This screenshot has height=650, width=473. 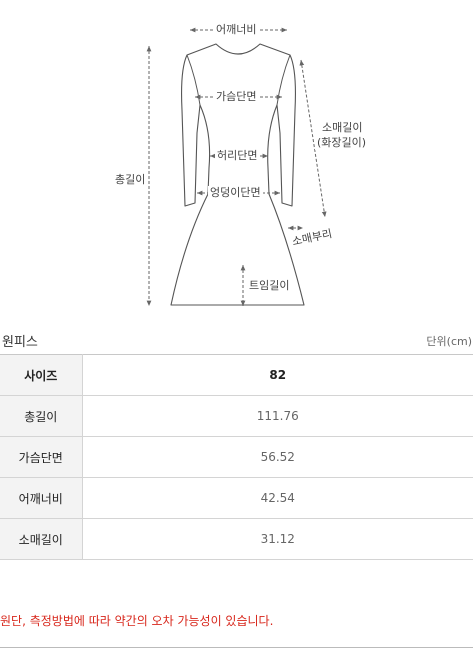 I want to click on table-row: 가슴단면 56.52, so click(x=236, y=457).